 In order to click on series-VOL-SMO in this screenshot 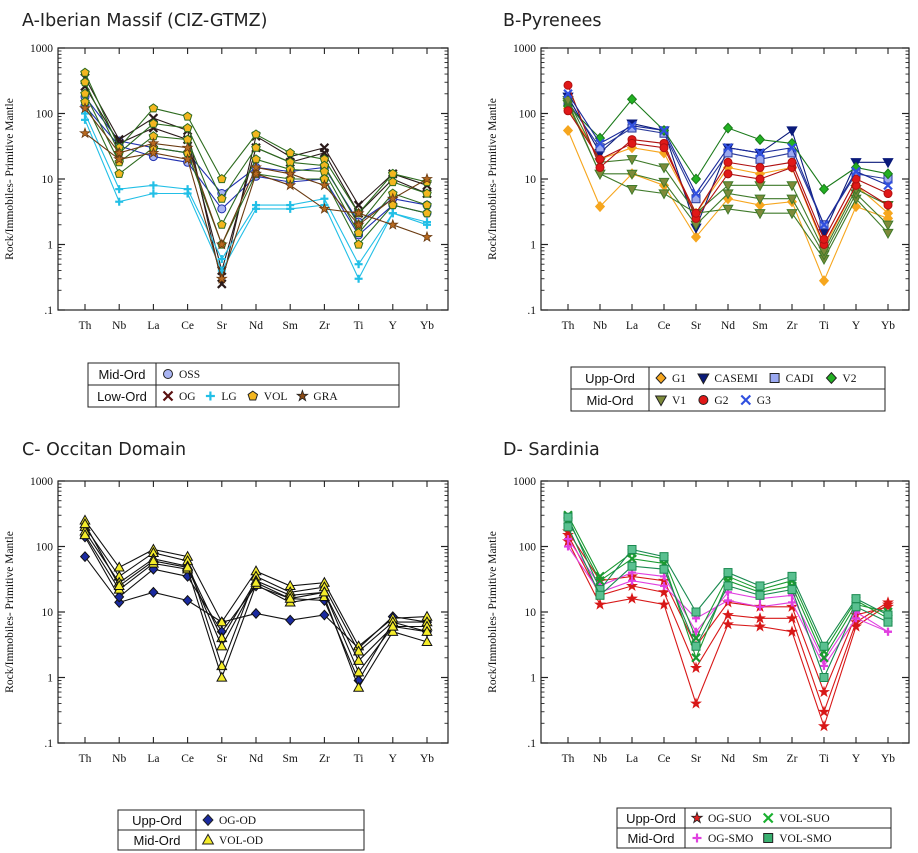, I will do `click(728, 602)`.